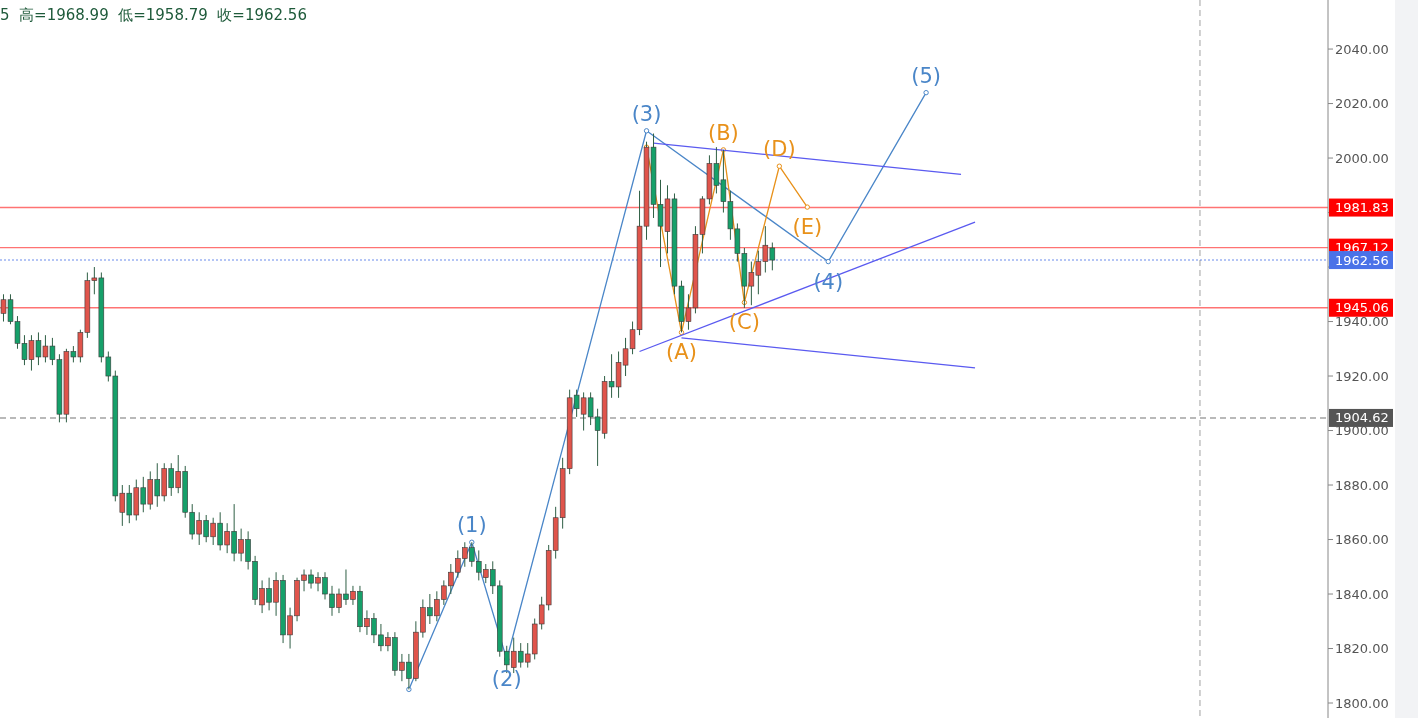 The image size is (1418, 718). Describe the element at coordinates (1362, 703) in the screenshot. I see `y-tick-label: 1800.00` at that location.